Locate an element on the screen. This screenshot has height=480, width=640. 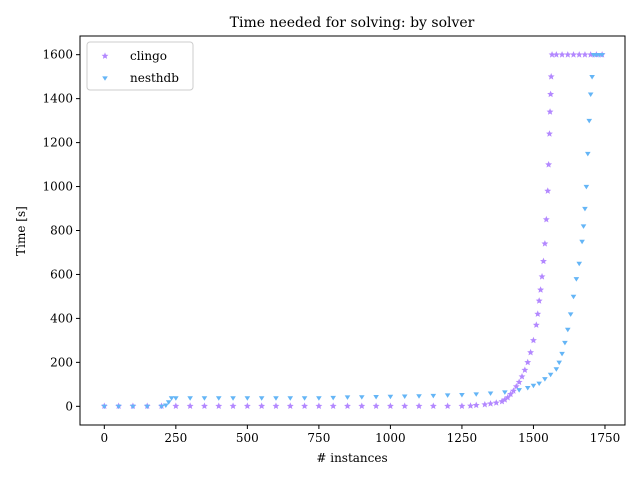
x-tick-label: 1000 is located at coordinates (390, 438).